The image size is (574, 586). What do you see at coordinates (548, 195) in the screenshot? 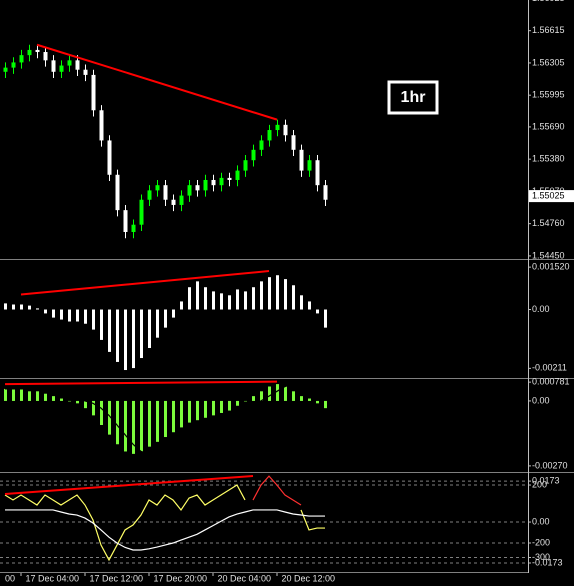
I see `last-price-label: 1.55025` at bounding box center [548, 195].